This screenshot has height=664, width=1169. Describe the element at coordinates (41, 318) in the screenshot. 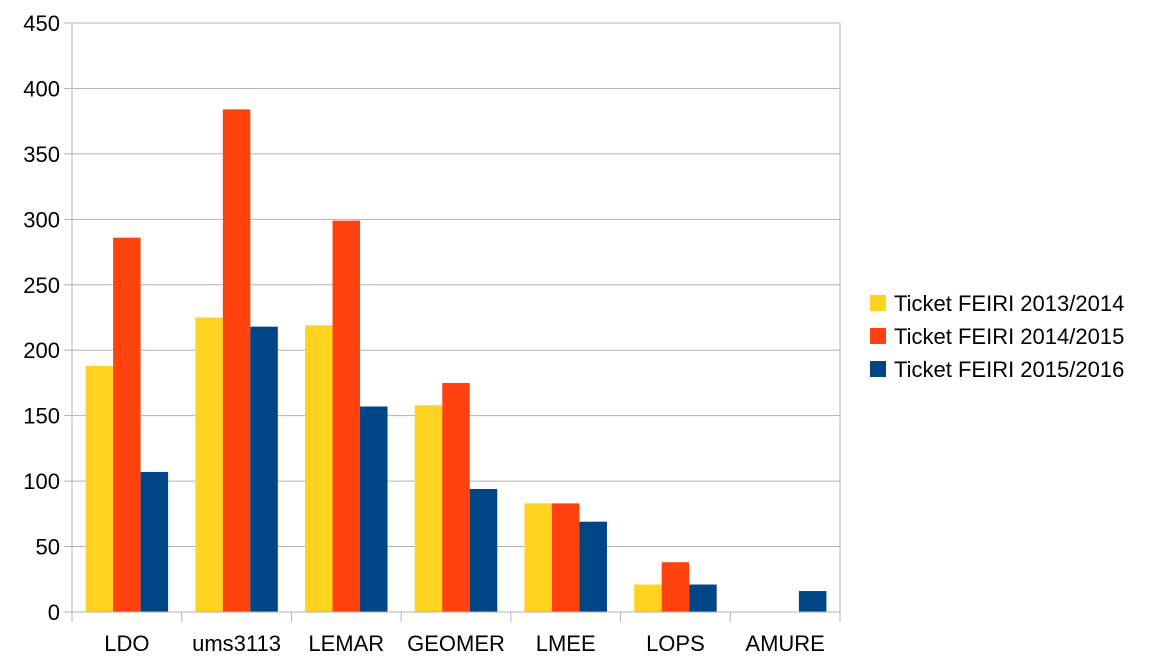

I see `y-tick-labels: 0 50 100 150 200 250 300 350 400 450` at that location.